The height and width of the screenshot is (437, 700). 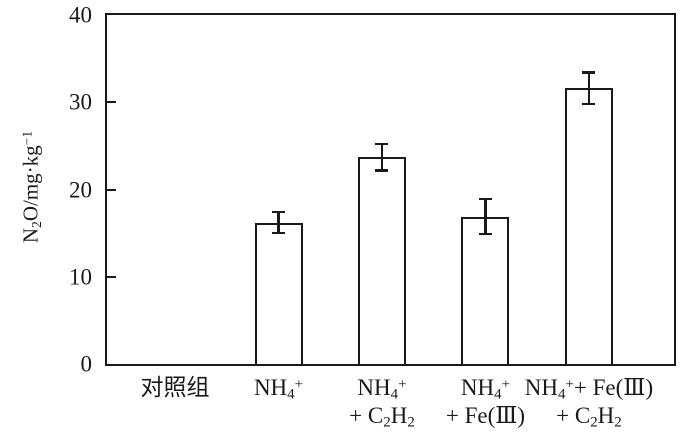 I want to click on y-tick-label: 30, so click(x=80, y=102).